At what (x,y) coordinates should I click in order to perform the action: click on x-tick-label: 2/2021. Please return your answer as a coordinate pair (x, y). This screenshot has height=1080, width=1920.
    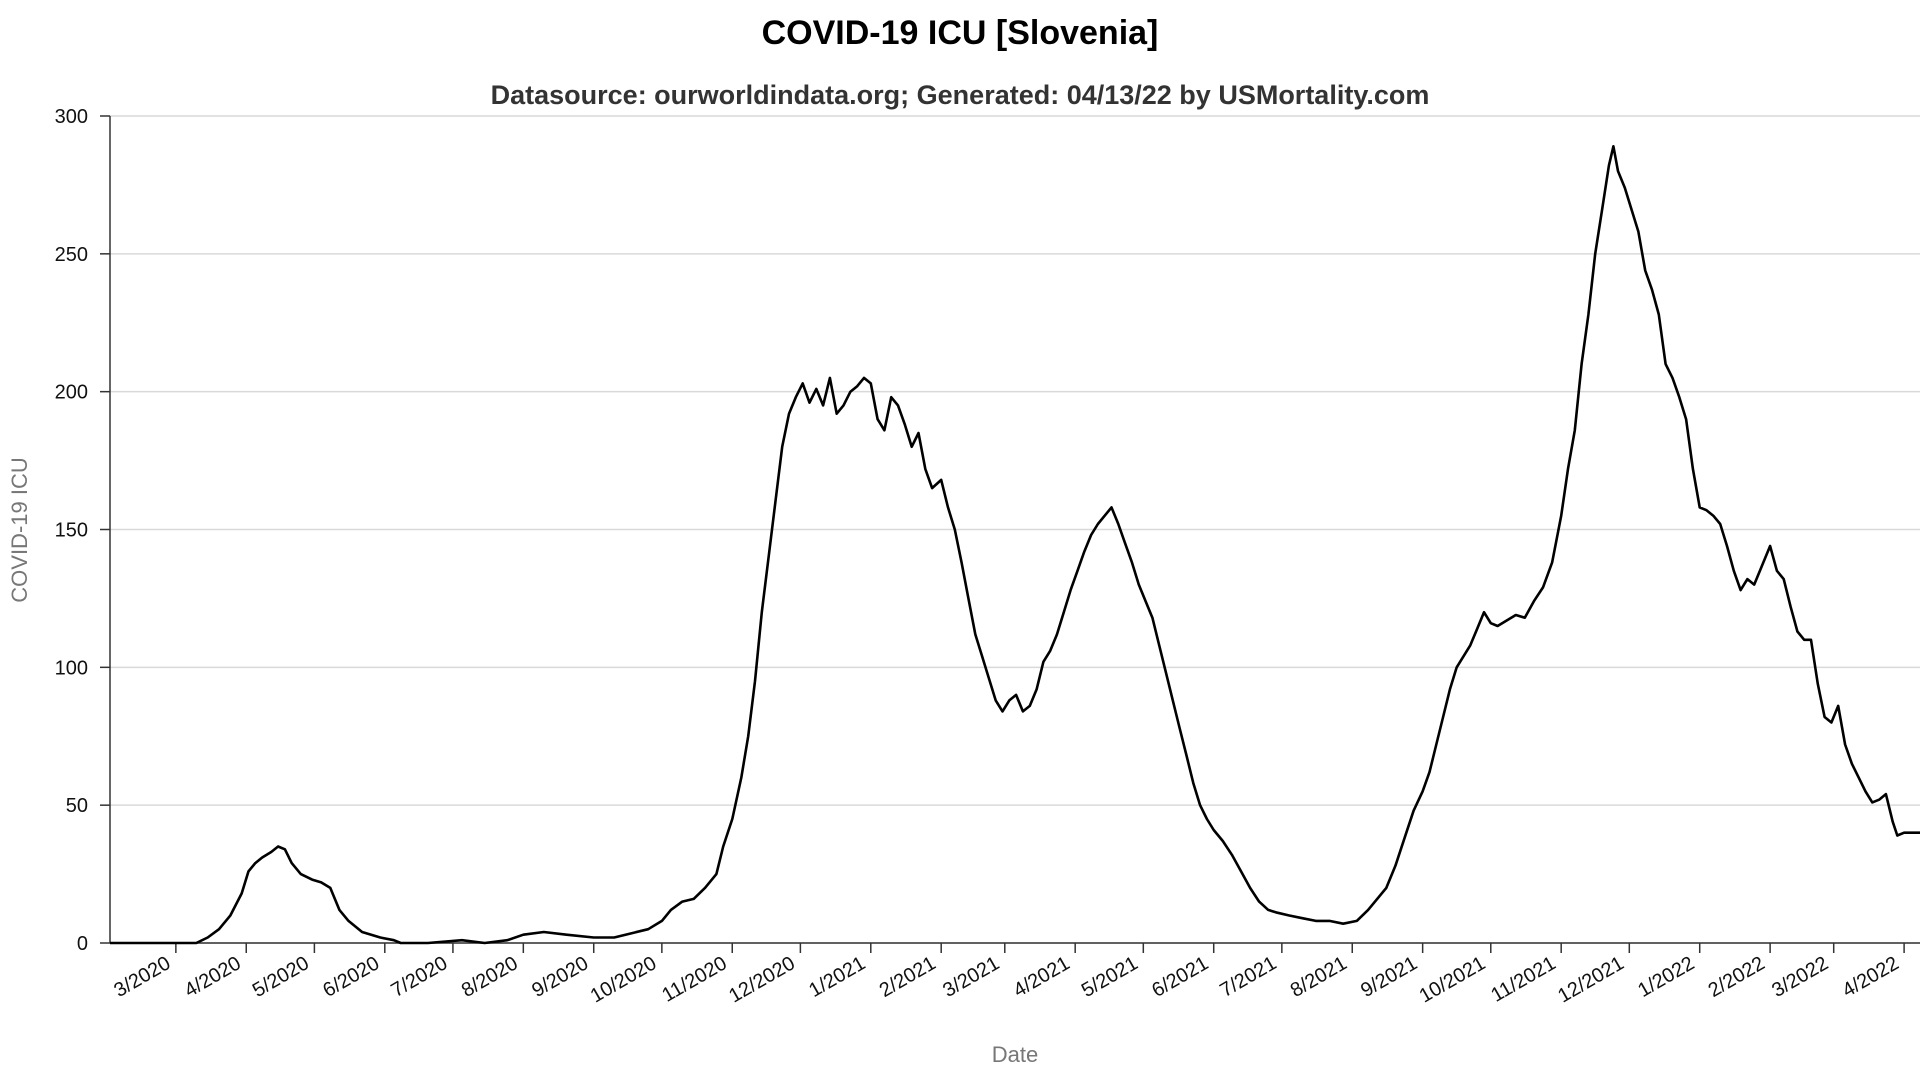
    Looking at the image, I should click on (908, 977).